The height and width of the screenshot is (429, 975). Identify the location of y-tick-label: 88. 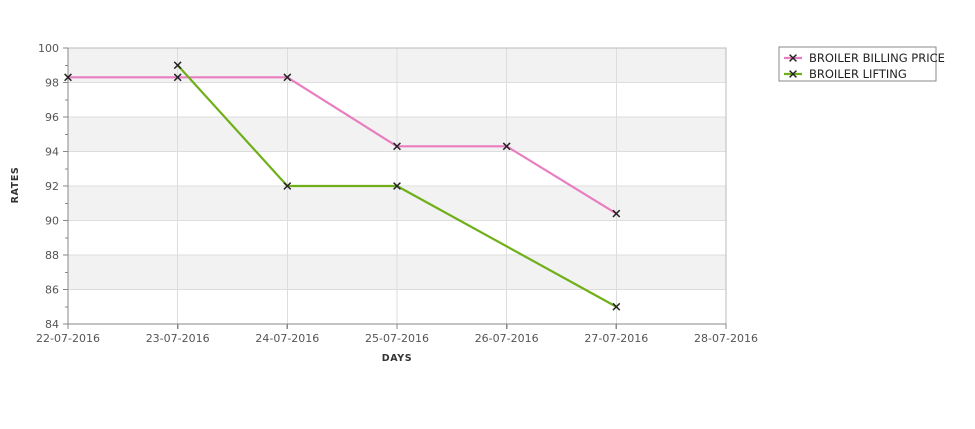
(52, 255).